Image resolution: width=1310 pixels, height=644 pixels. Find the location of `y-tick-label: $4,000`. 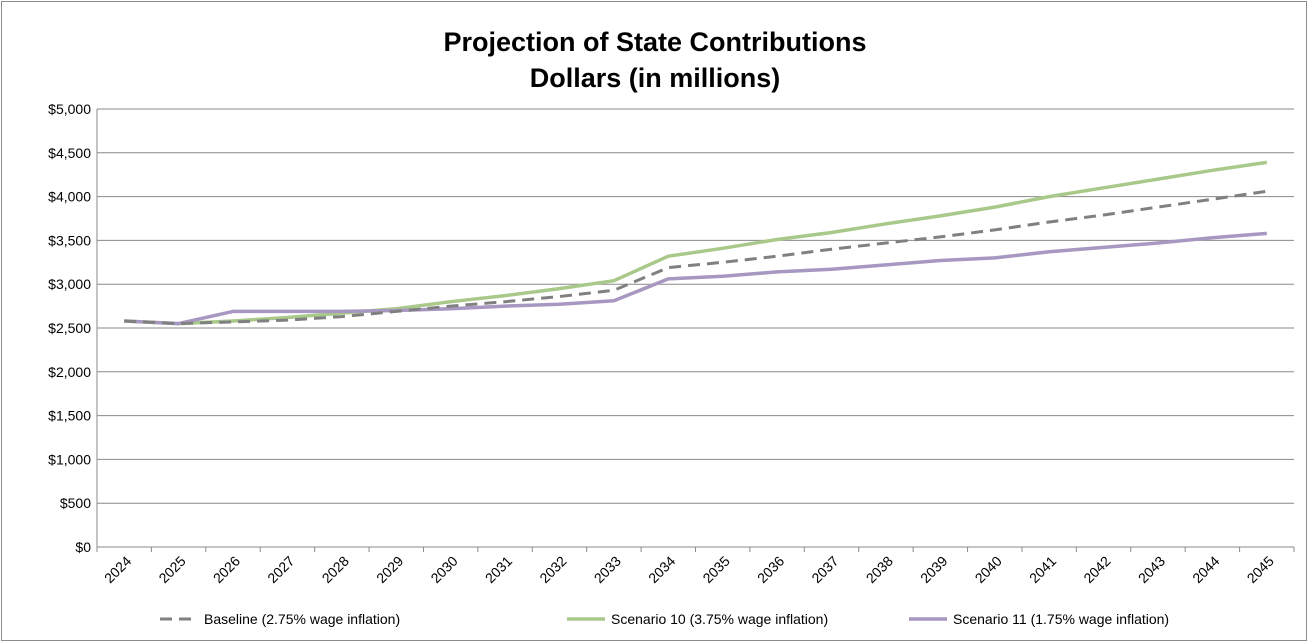

y-tick-label: $4,000 is located at coordinates (69, 197).